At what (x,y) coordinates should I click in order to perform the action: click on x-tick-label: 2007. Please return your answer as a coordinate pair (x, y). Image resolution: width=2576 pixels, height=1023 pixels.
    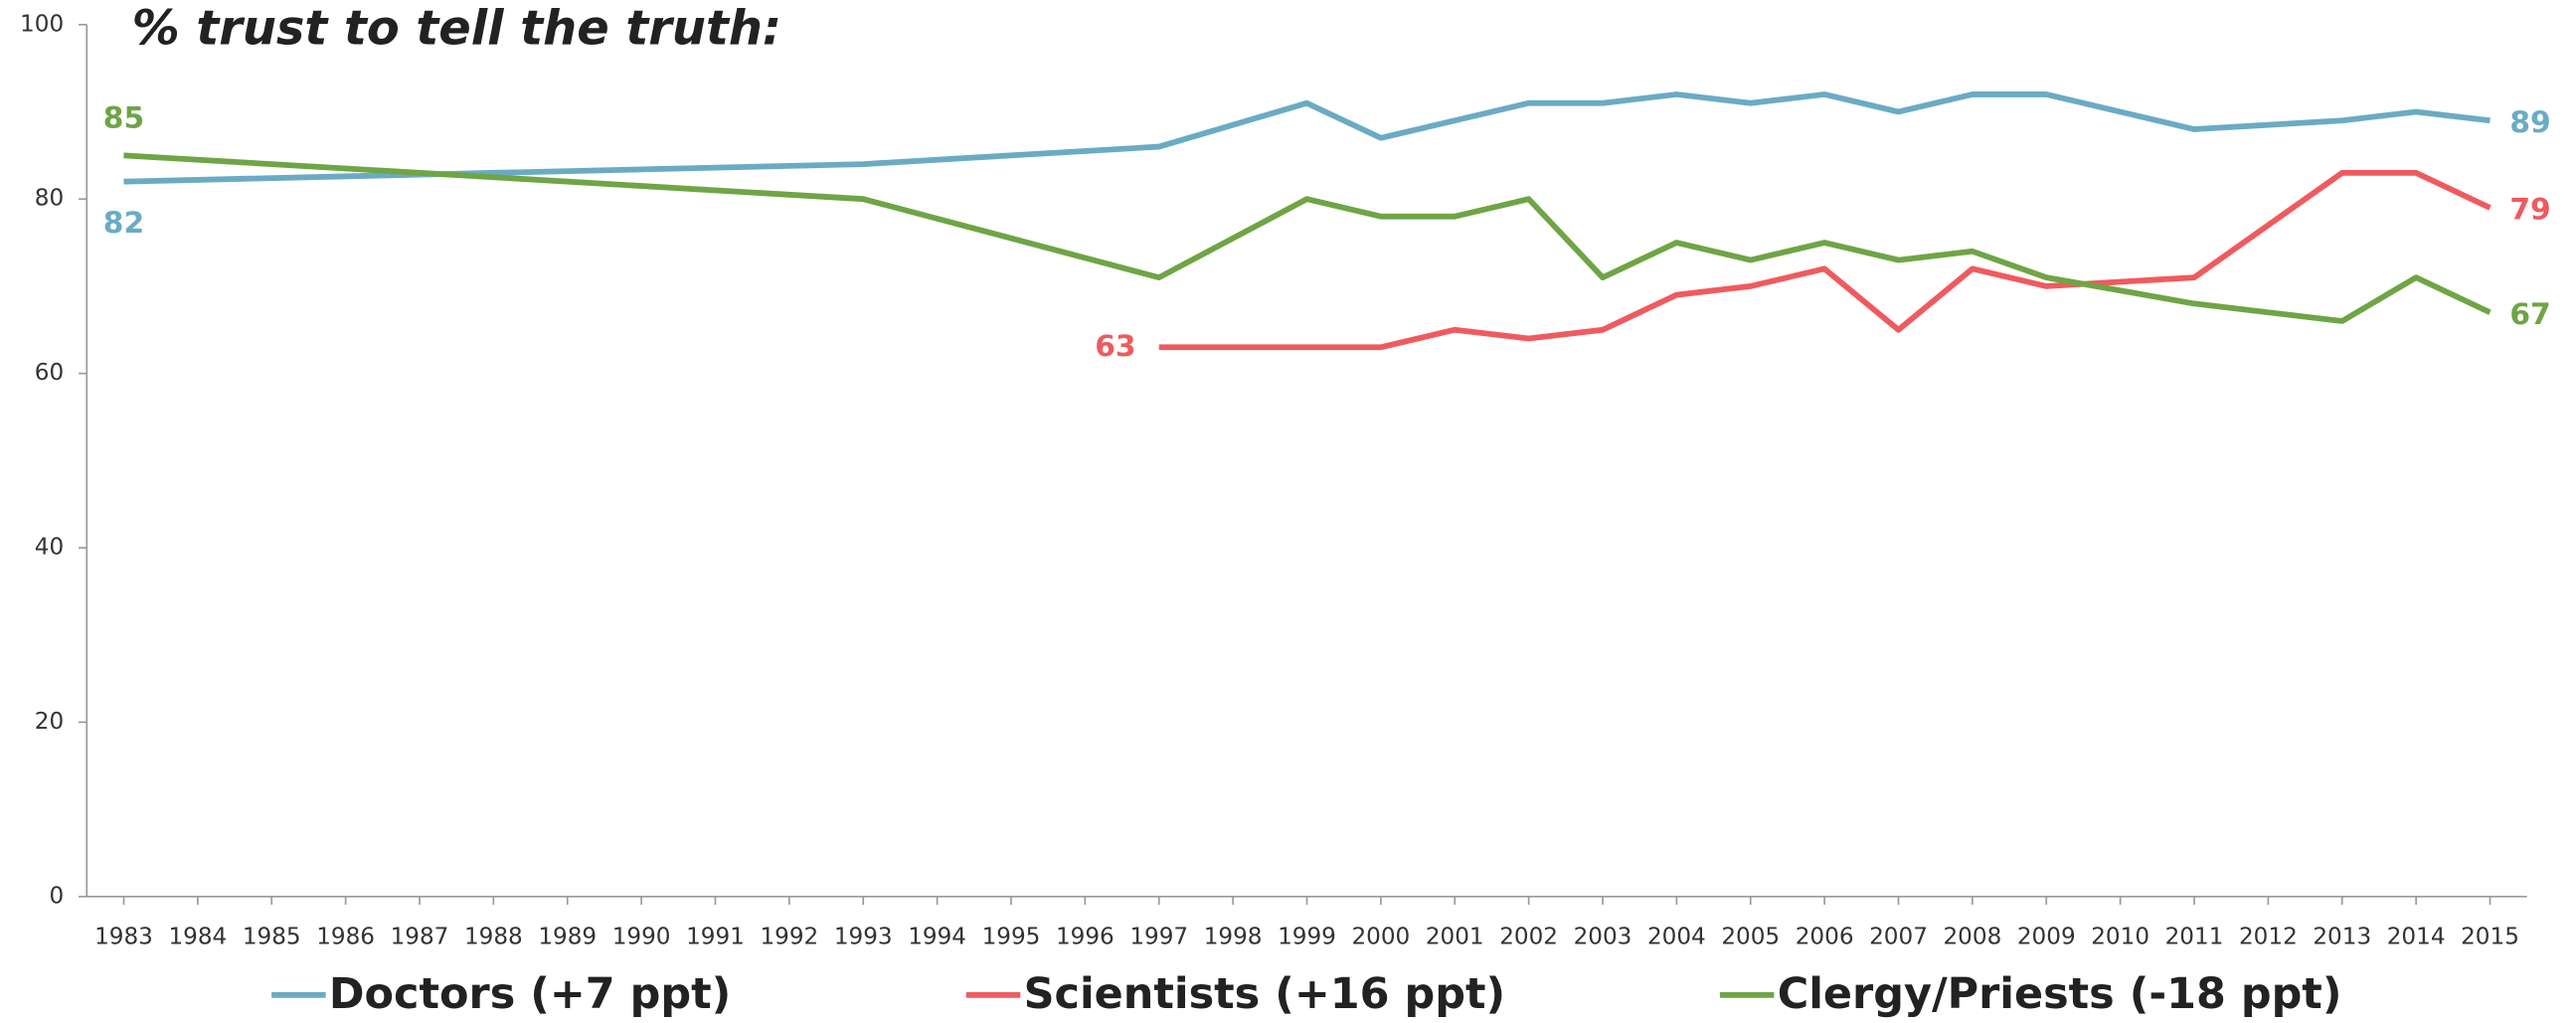
    Looking at the image, I should click on (1898, 937).